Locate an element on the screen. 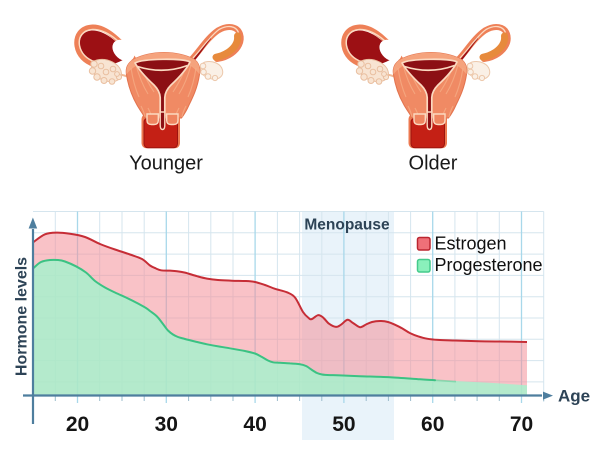  svg-text: 40 is located at coordinates (254, 424).